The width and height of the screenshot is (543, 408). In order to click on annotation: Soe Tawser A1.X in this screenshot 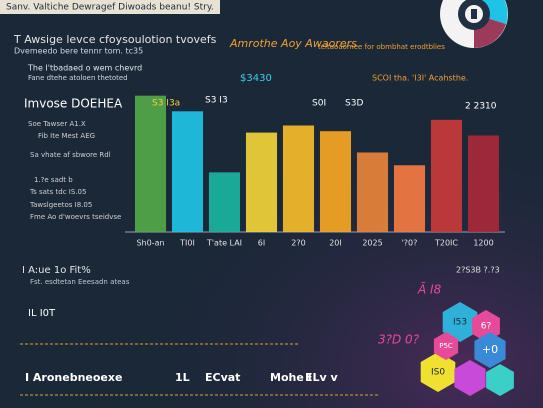, I will do `click(57, 124)`.